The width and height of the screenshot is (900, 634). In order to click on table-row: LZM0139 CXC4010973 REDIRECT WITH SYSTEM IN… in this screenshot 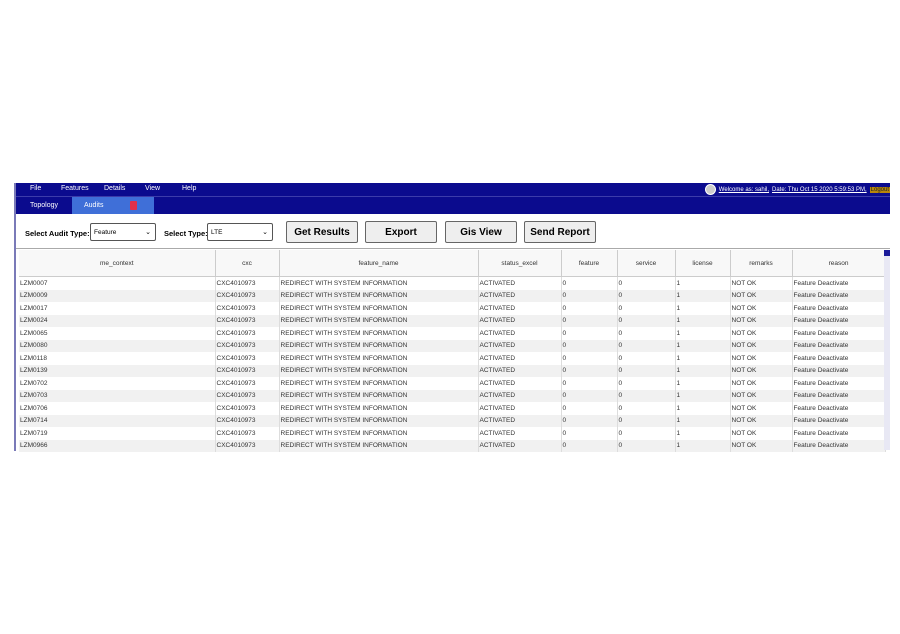, I will do `click(452, 370)`.